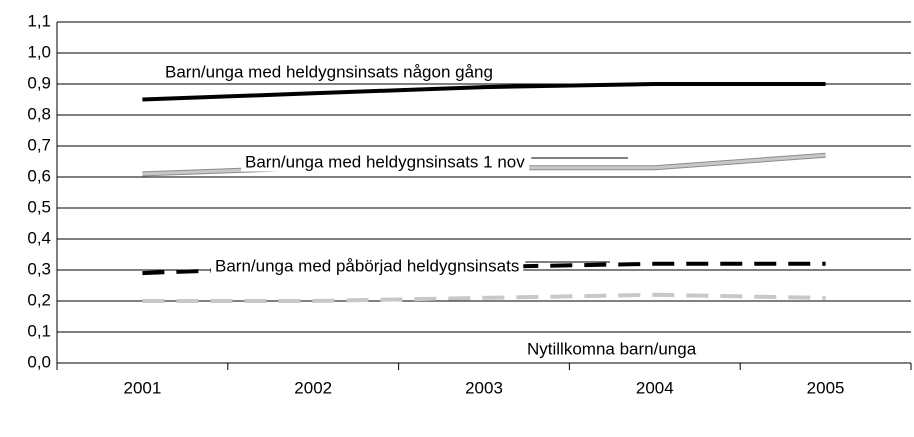  I want to click on x-tick-label: 2002, so click(313, 387).